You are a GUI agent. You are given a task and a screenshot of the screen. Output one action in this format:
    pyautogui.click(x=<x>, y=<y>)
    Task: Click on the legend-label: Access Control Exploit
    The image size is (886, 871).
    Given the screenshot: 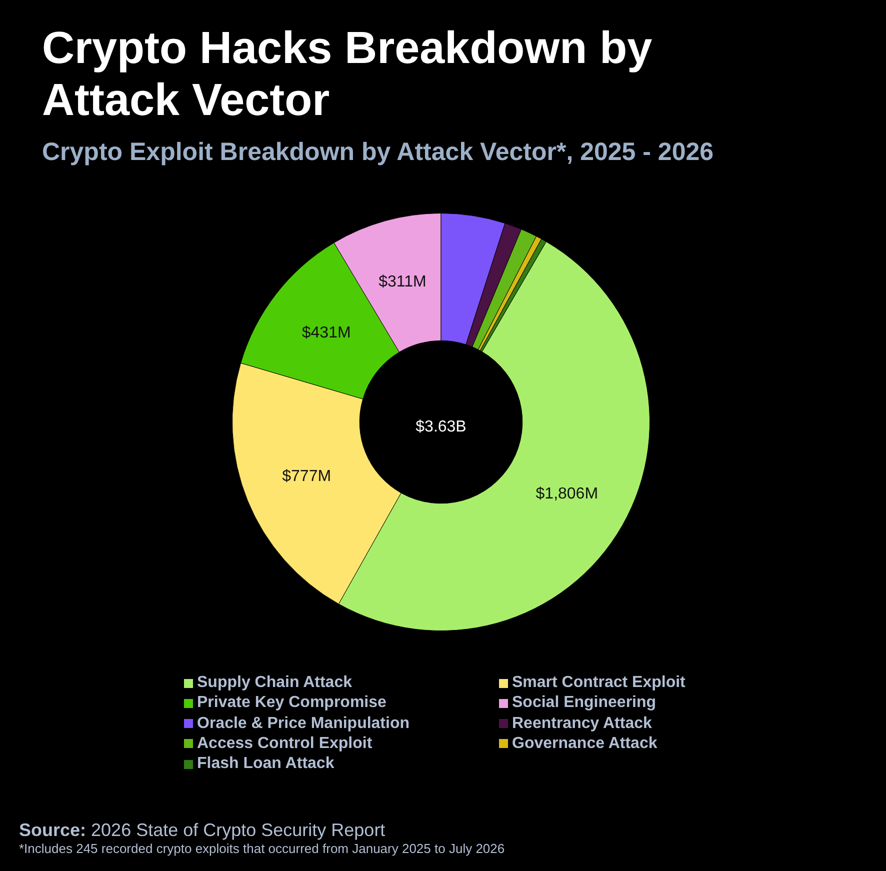 What is the action you would take?
    pyautogui.click(x=284, y=744)
    